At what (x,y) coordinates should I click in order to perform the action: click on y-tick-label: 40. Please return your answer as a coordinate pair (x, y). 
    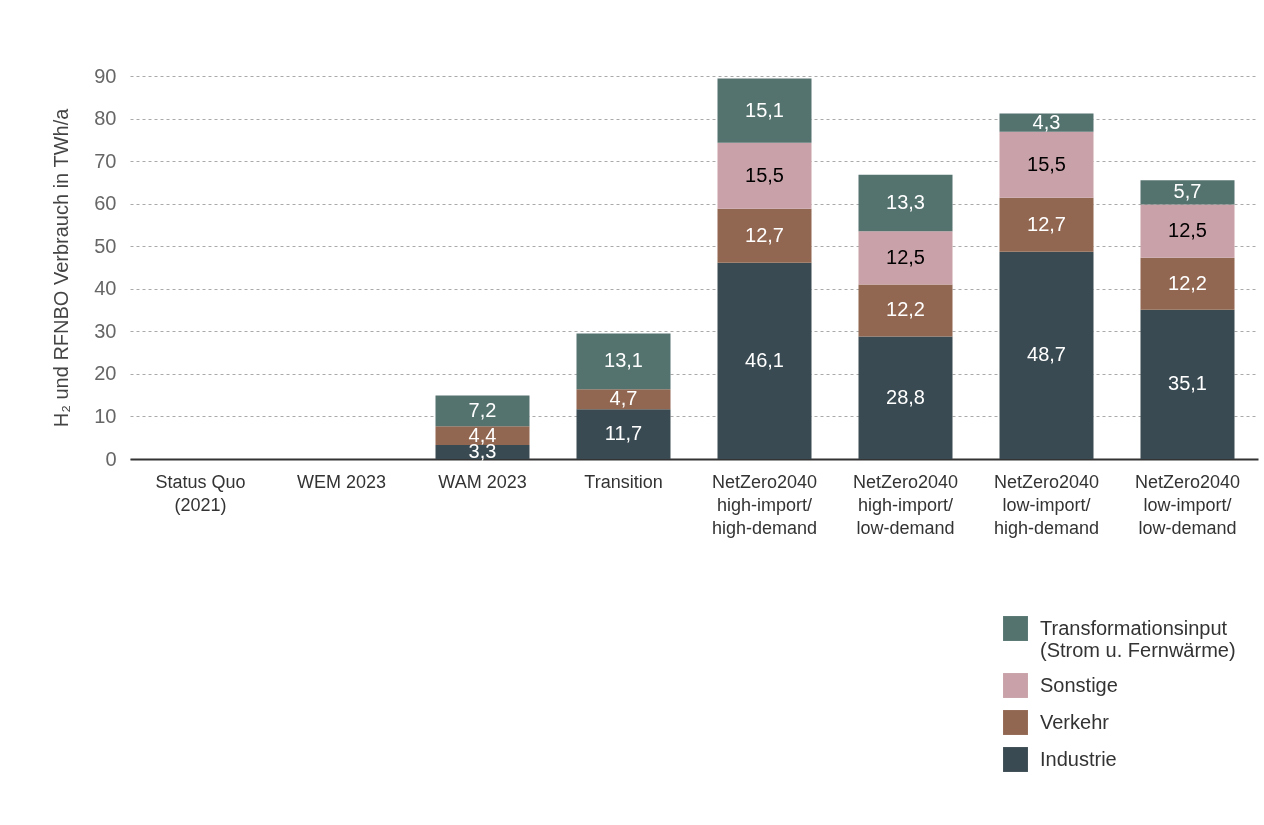
    Looking at the image, I should click on (105, 288).